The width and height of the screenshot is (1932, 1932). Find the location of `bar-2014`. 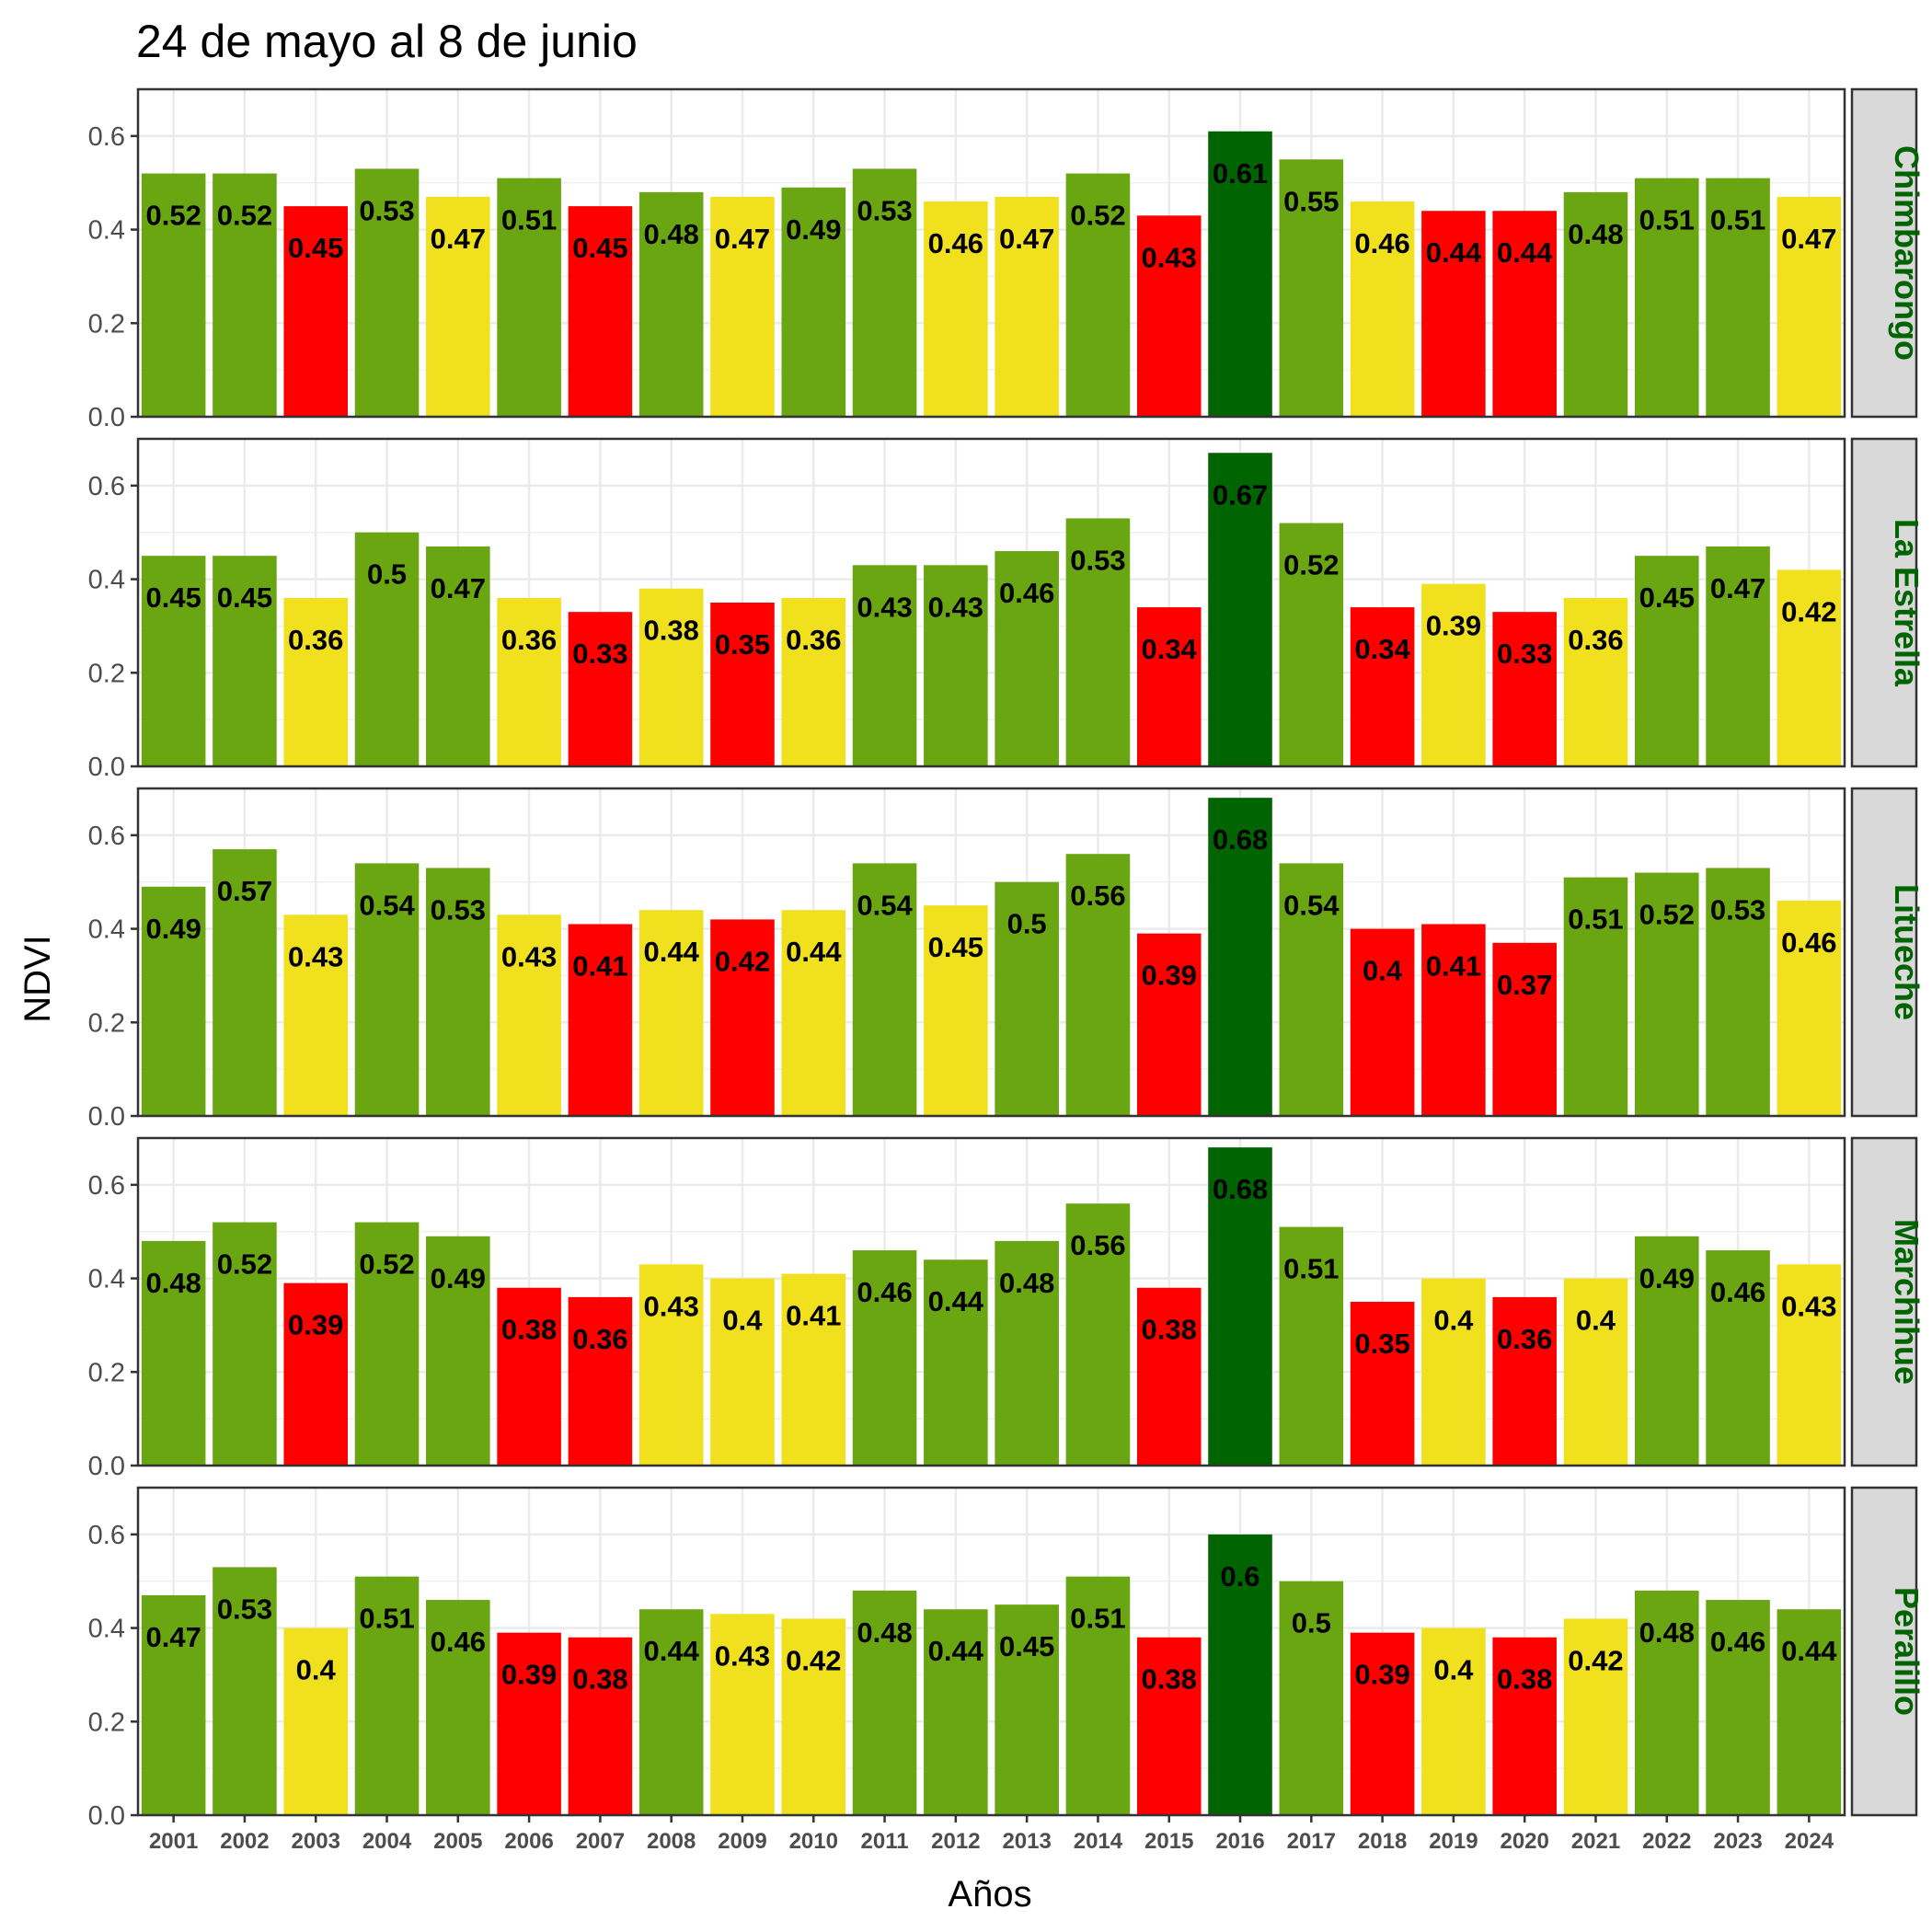

bar-2014 is located at coordinates (1098, 1334).